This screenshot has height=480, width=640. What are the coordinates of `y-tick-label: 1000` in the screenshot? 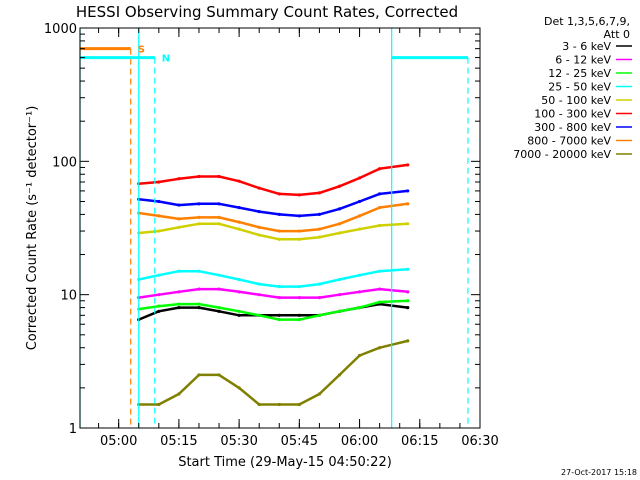 It's located at (60, 29).